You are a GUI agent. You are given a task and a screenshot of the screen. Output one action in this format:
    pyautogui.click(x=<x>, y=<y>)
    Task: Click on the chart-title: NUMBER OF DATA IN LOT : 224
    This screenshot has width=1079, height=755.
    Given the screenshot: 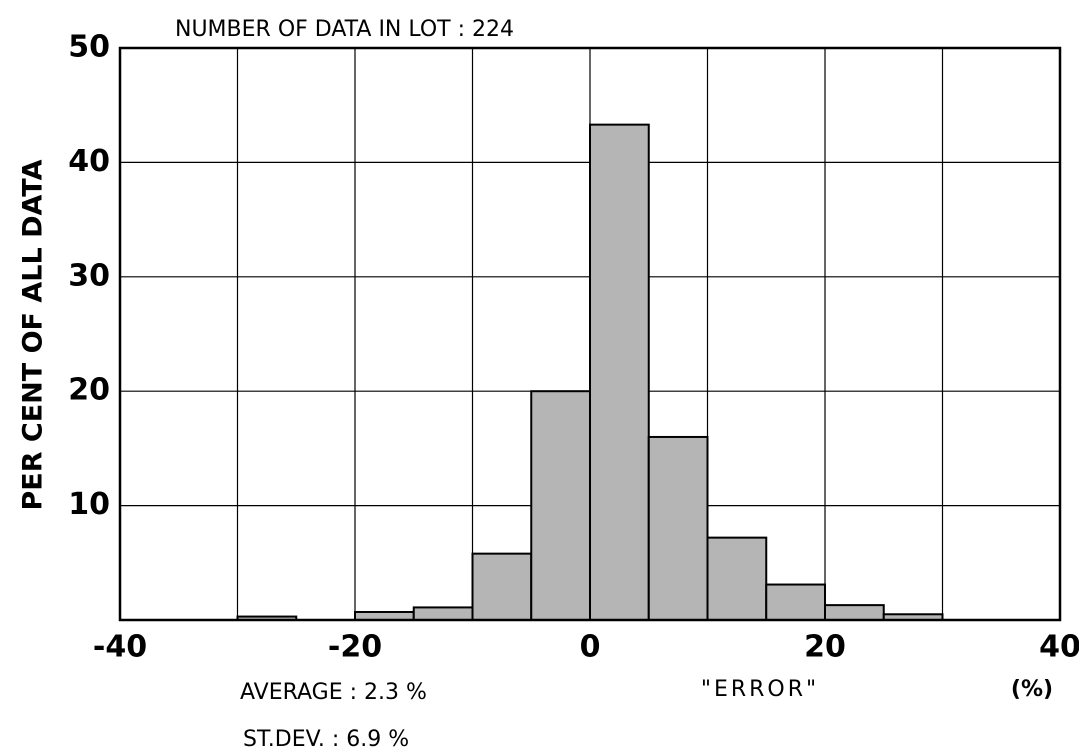 What is the action you would take?
    pyautogui.click(x=344, y=29)
    